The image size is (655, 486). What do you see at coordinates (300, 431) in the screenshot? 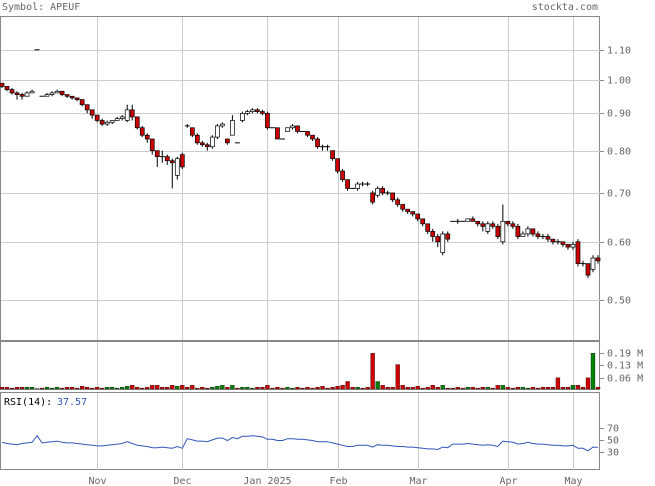
I see `rsi-panel` at bounding box center [300, 431].